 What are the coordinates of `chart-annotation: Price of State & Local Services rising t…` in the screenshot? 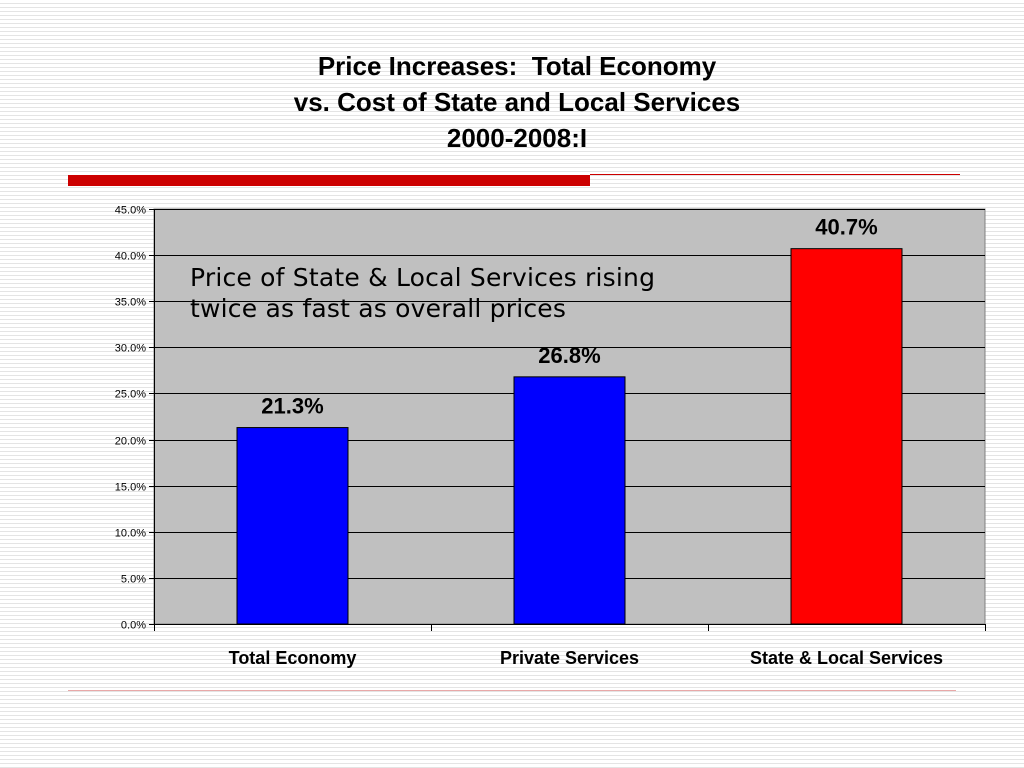 It's located at (422, 293).